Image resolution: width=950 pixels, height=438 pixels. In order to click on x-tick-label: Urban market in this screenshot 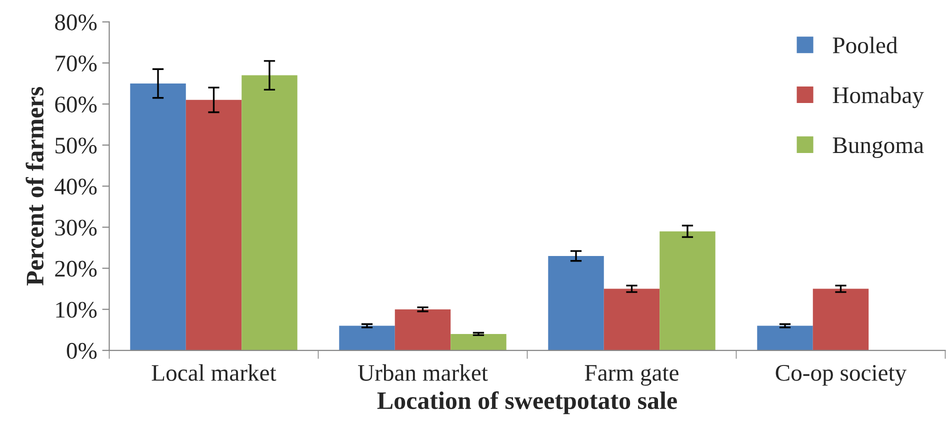, I will do `click(423, 372)`.